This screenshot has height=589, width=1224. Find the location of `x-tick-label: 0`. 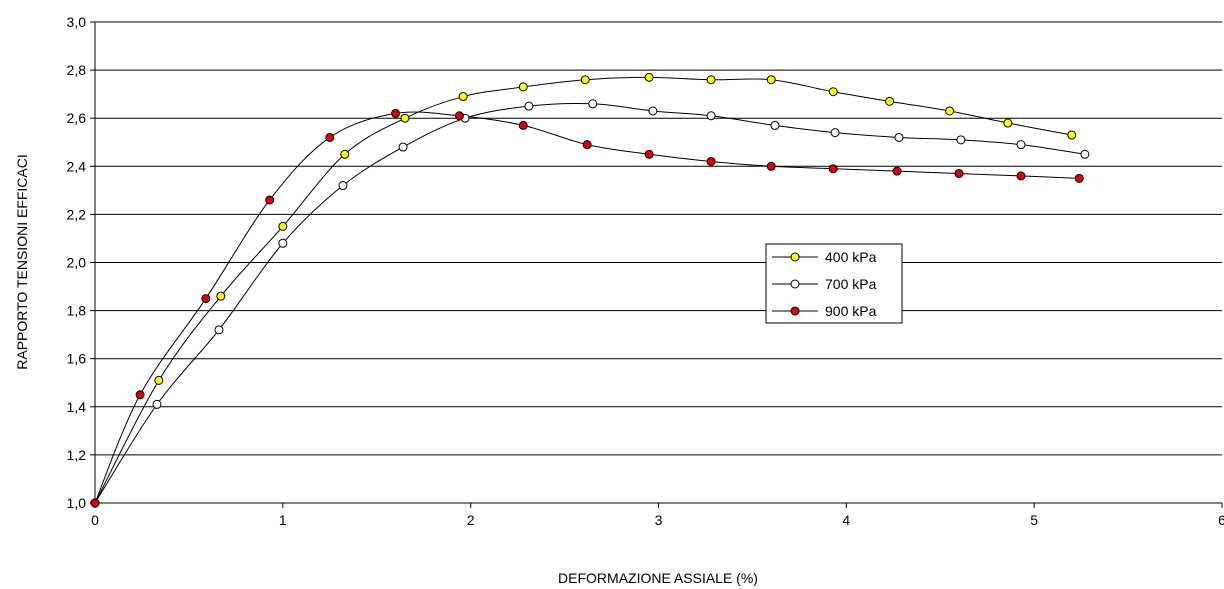

x-tick-label: 0 is located at coordinates (95, 520).